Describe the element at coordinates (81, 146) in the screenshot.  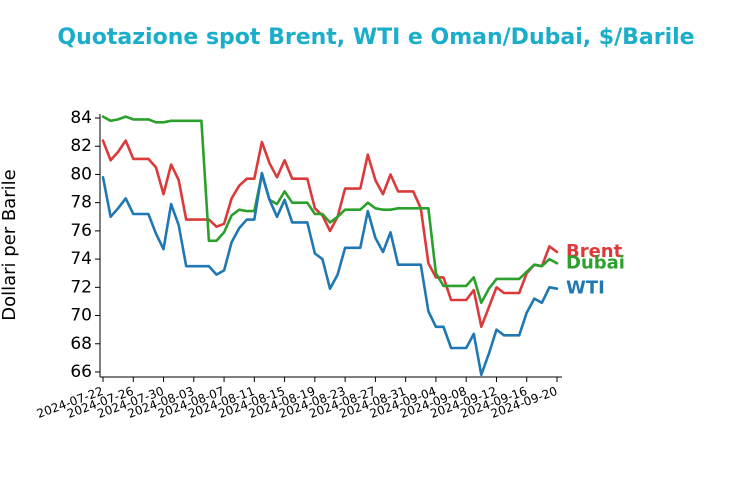
I see `y-tick-label: 82` at that location.